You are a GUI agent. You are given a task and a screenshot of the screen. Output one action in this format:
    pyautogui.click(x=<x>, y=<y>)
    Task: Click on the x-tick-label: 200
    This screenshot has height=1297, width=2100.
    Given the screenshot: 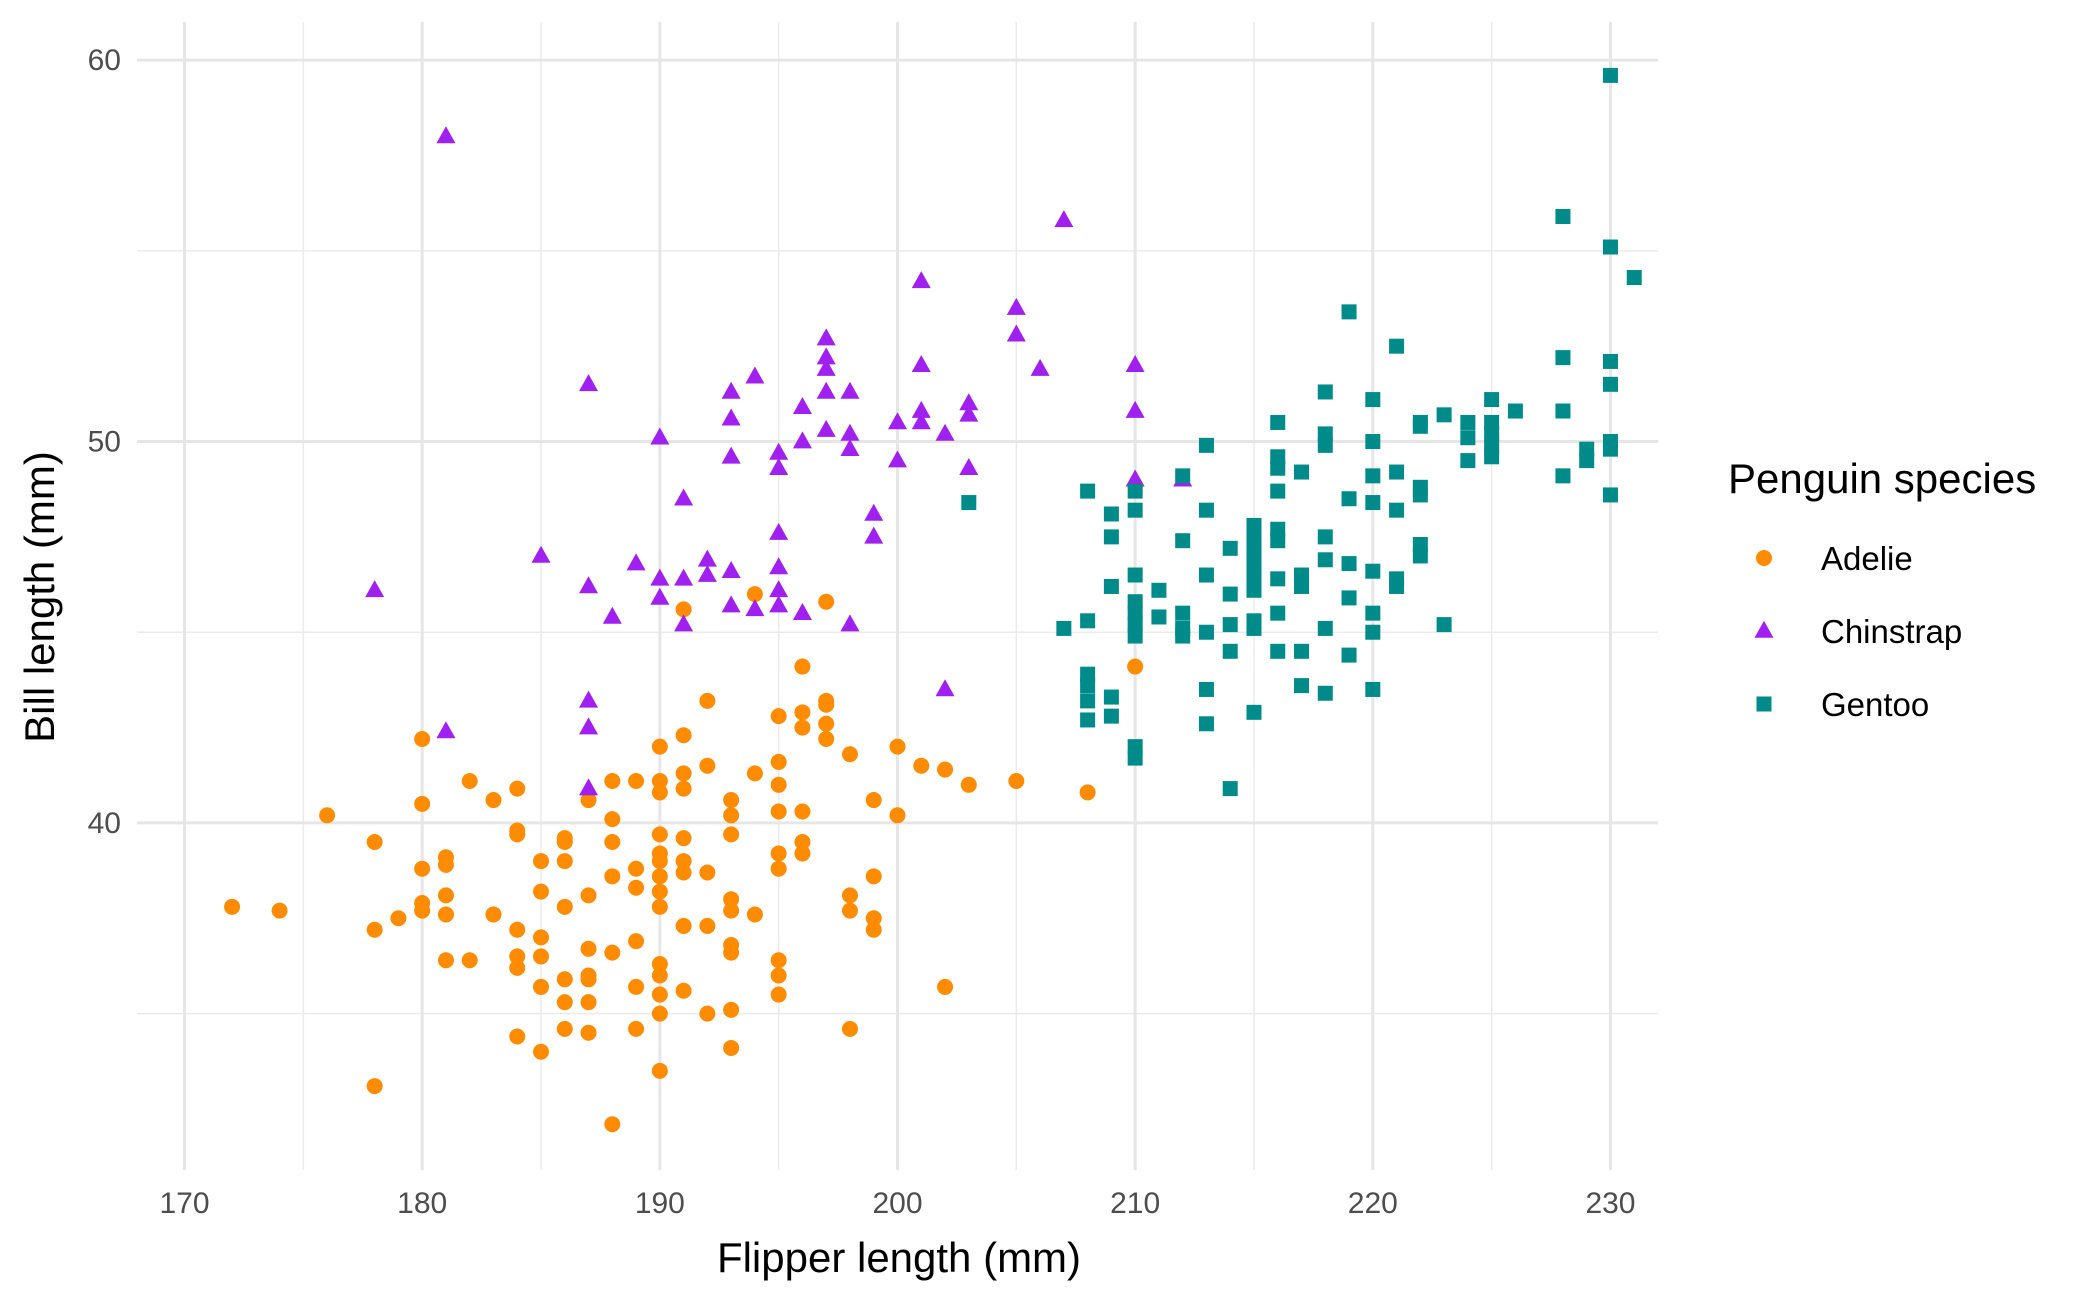 What is the action you would take?
    pyautogui.click(x=897, y=1203)
    